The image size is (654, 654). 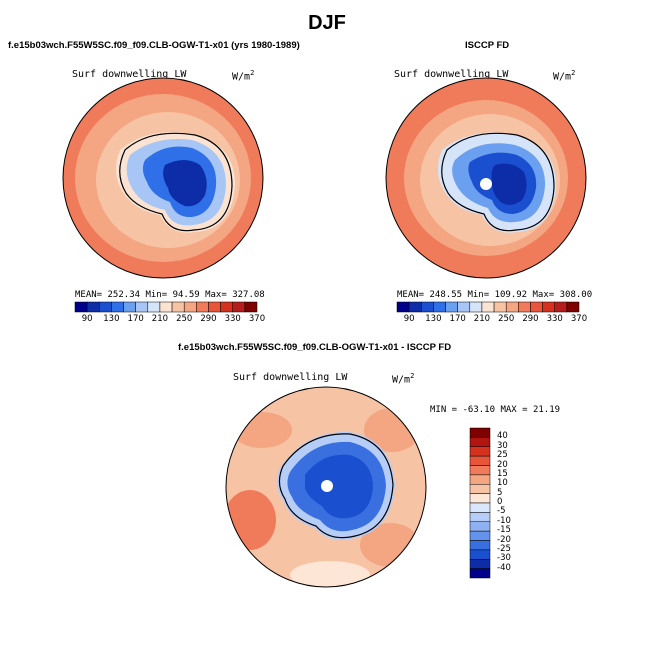 I want to click on panel-2-mean-label: MEAN=, so click(x=411, y=295).